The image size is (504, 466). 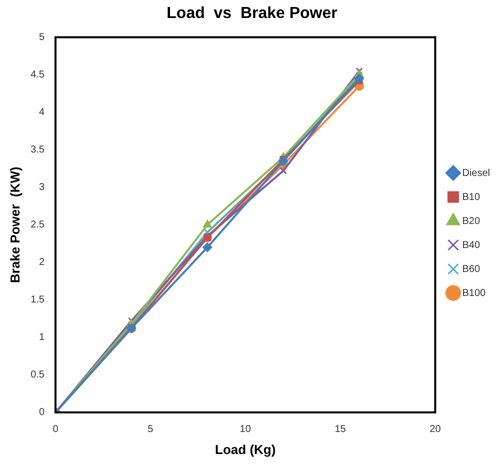 What do you see at coordinates (41, 262) in the screenshot?
I see `y-tick-label: 2` at bounding box center [41, 262].